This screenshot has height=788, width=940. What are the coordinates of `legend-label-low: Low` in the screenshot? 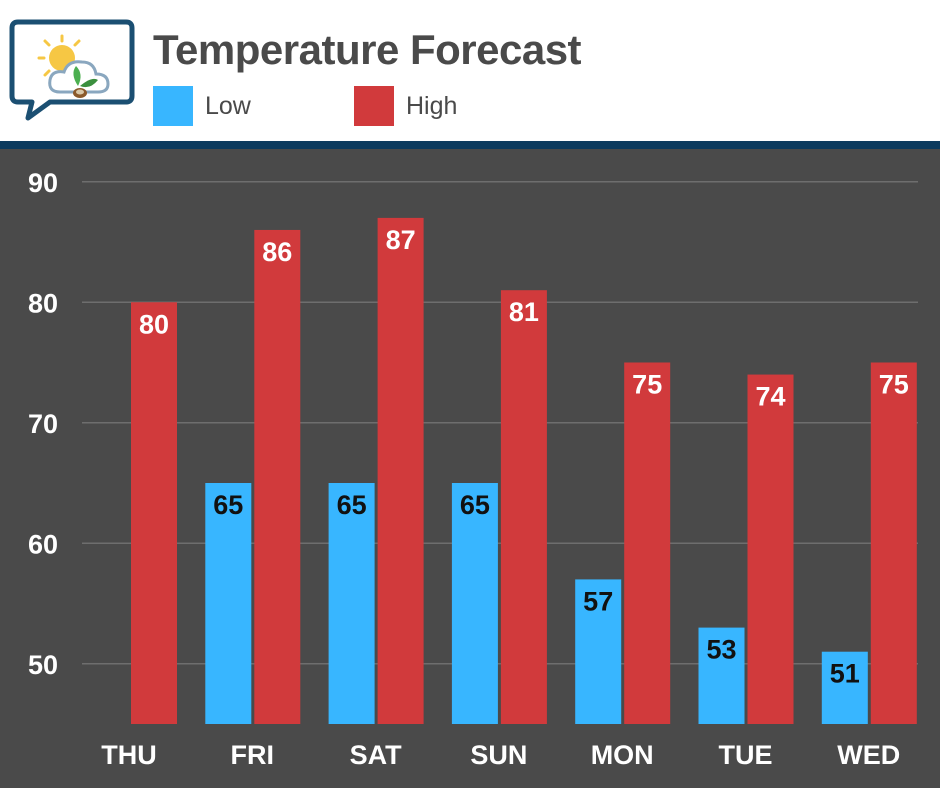 It's located at (228, 105).